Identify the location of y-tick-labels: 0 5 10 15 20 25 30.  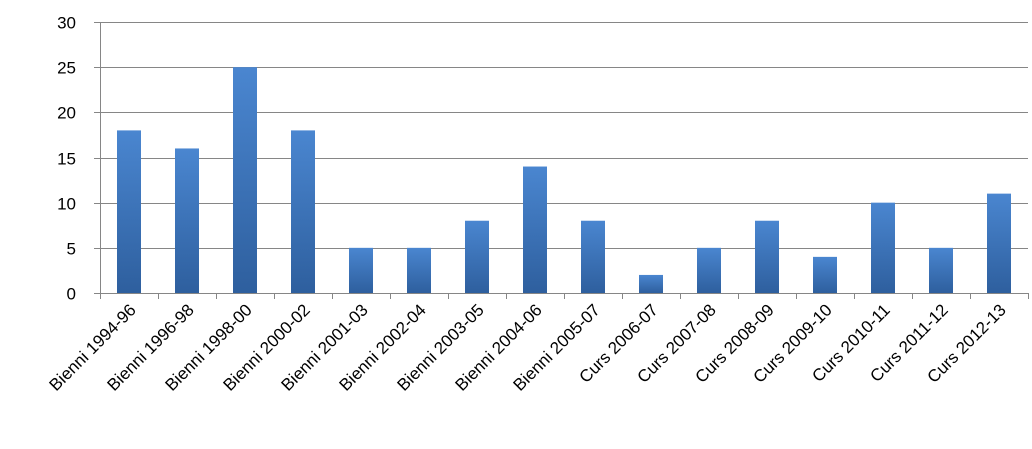
(66, 159).